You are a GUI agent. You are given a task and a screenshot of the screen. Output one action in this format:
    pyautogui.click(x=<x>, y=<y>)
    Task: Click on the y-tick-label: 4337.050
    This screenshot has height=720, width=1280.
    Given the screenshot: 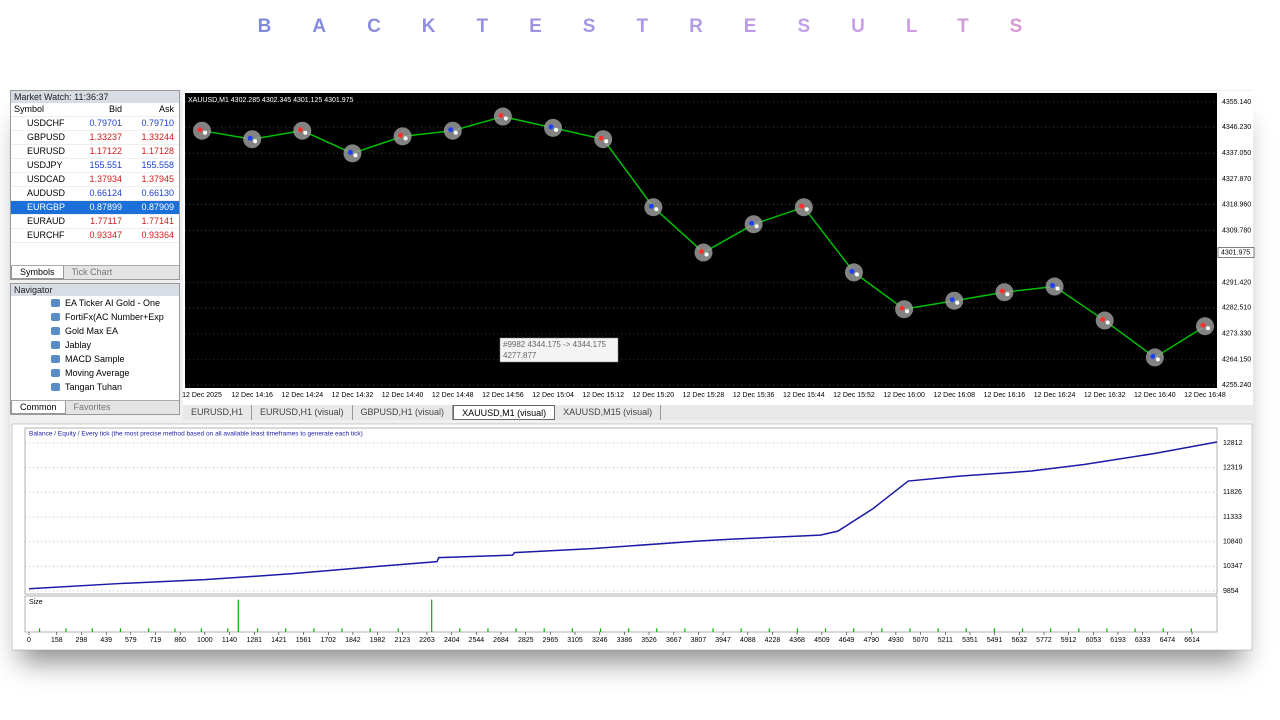 What is the action you would take?
    pyautogui.click(x=1236, y=153)
    